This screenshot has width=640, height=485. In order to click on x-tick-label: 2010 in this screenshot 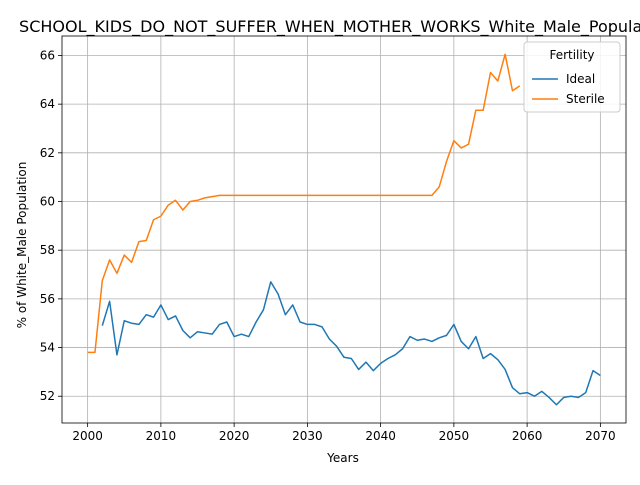, I will do `click(161, 436)`.